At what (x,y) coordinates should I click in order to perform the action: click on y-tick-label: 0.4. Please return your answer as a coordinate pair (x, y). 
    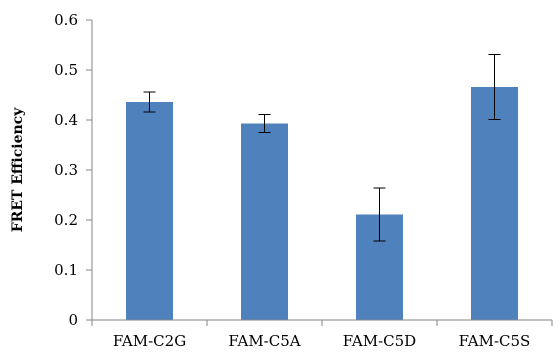
    Looking at the image, I should click on (66, 120).